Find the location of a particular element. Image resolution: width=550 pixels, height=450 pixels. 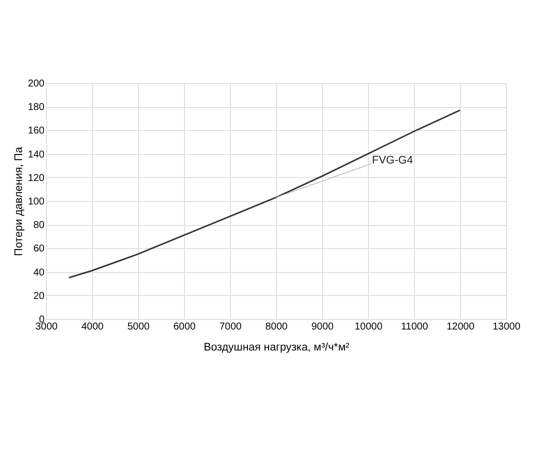

x-tick-label: 9000 is located at coordinates (322, 327).